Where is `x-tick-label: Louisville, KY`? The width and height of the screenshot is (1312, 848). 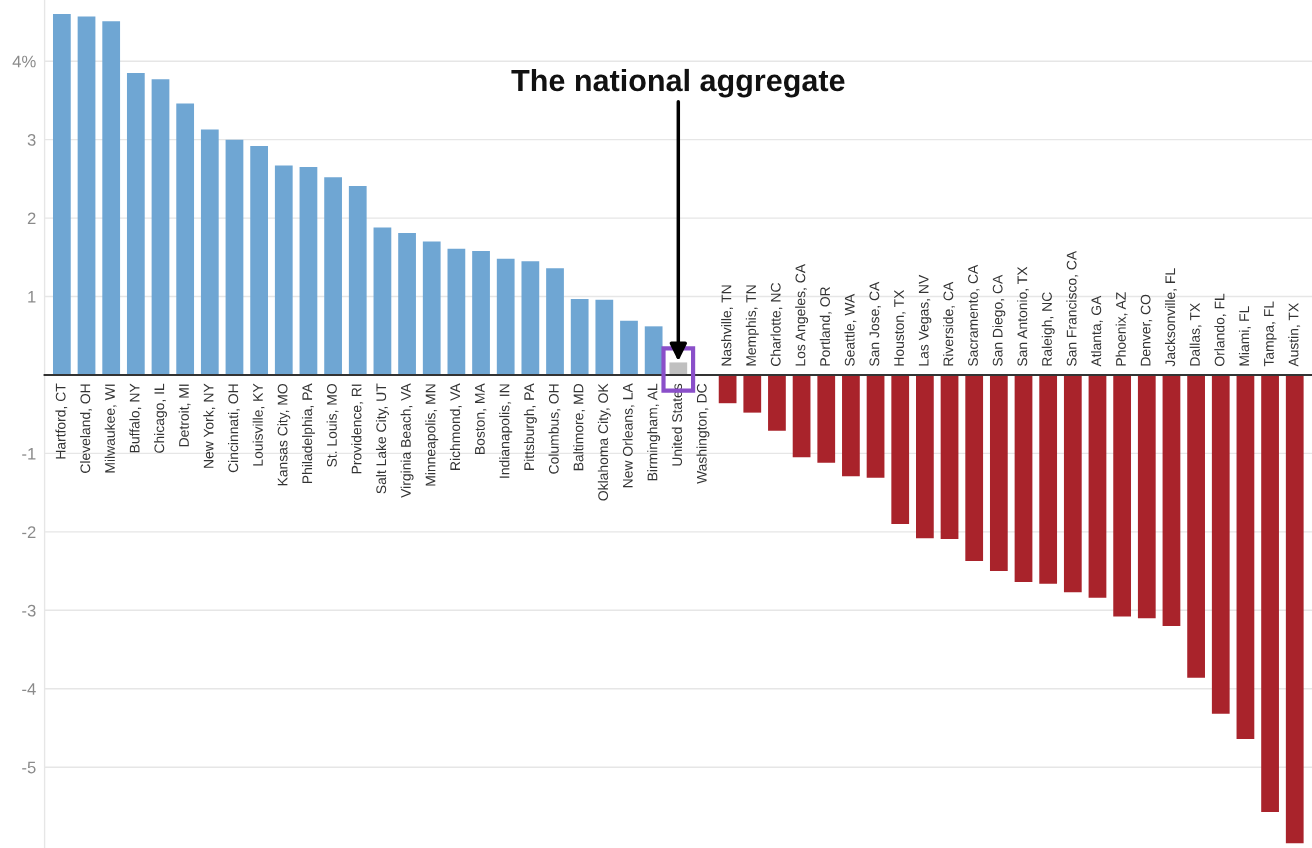 x-tick-label: Louisville, KY is located at coordinates (258, 424).